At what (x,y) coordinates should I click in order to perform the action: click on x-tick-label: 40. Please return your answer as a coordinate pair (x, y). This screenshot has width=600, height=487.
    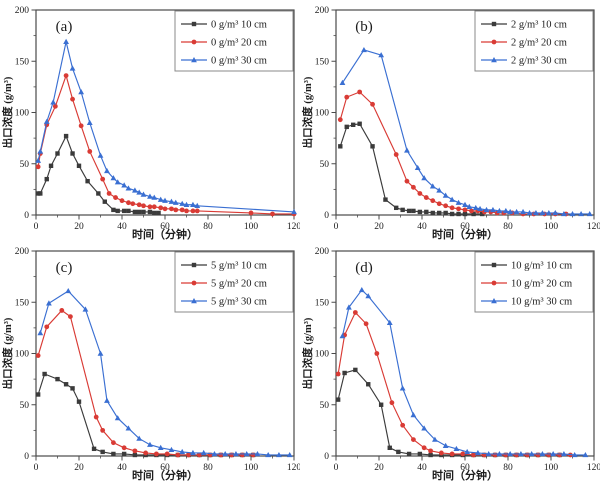
    Looking at the image, I should click on (422, 468).